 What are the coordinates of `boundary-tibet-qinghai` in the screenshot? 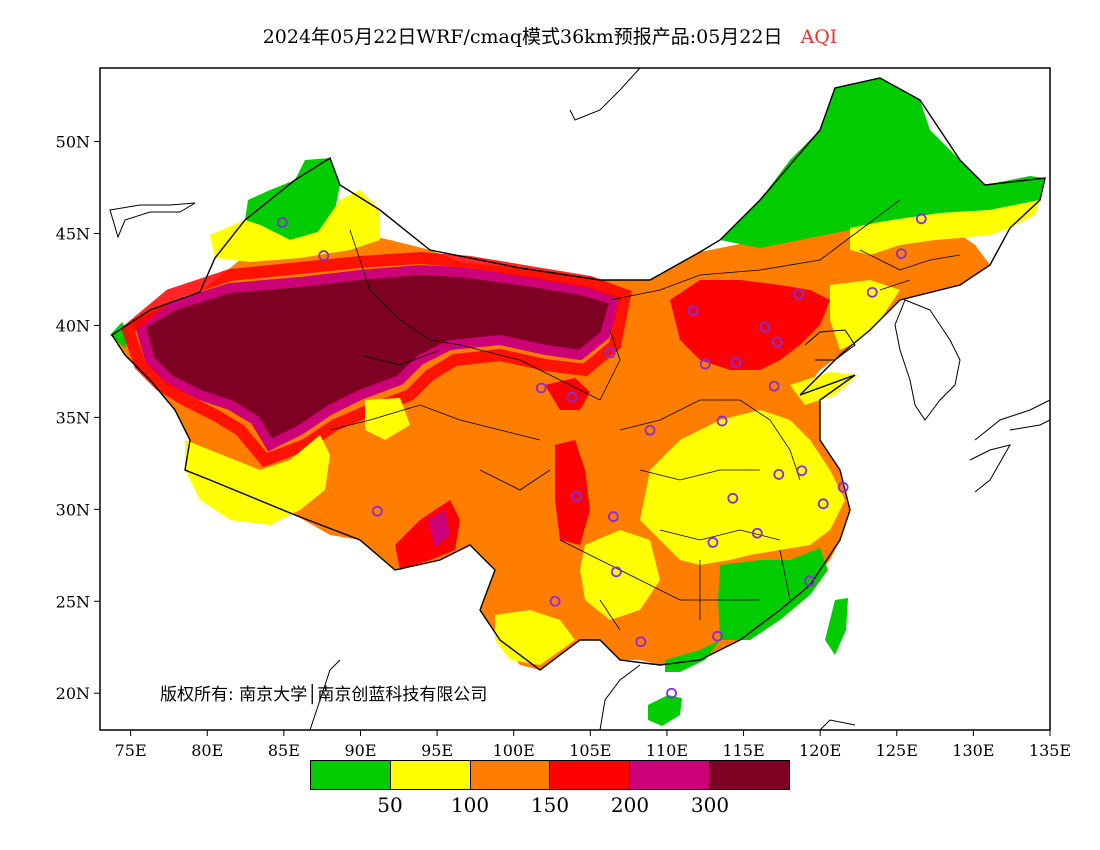 It's located at (440, 447).